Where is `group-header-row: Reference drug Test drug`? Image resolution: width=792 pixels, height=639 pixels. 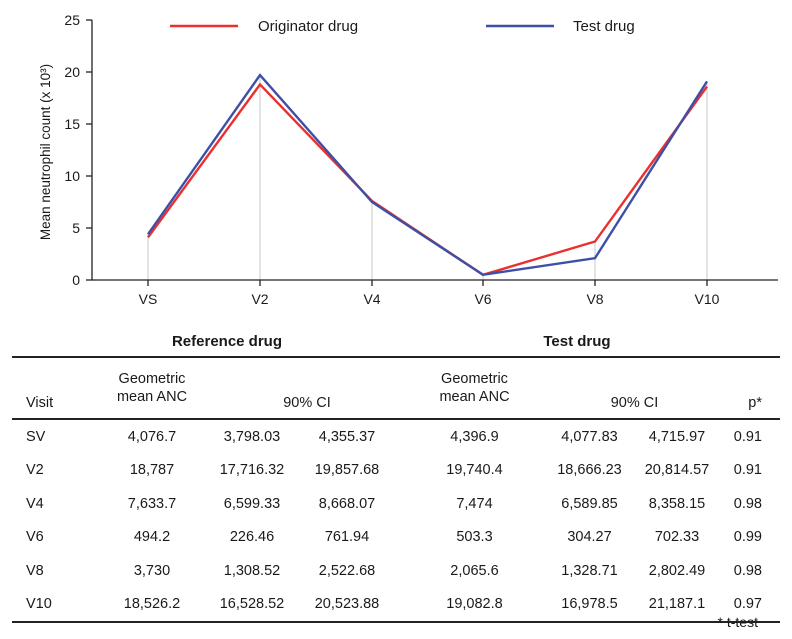 group-header-row: Reference drug Test drug is located at coordinates (396, 342).